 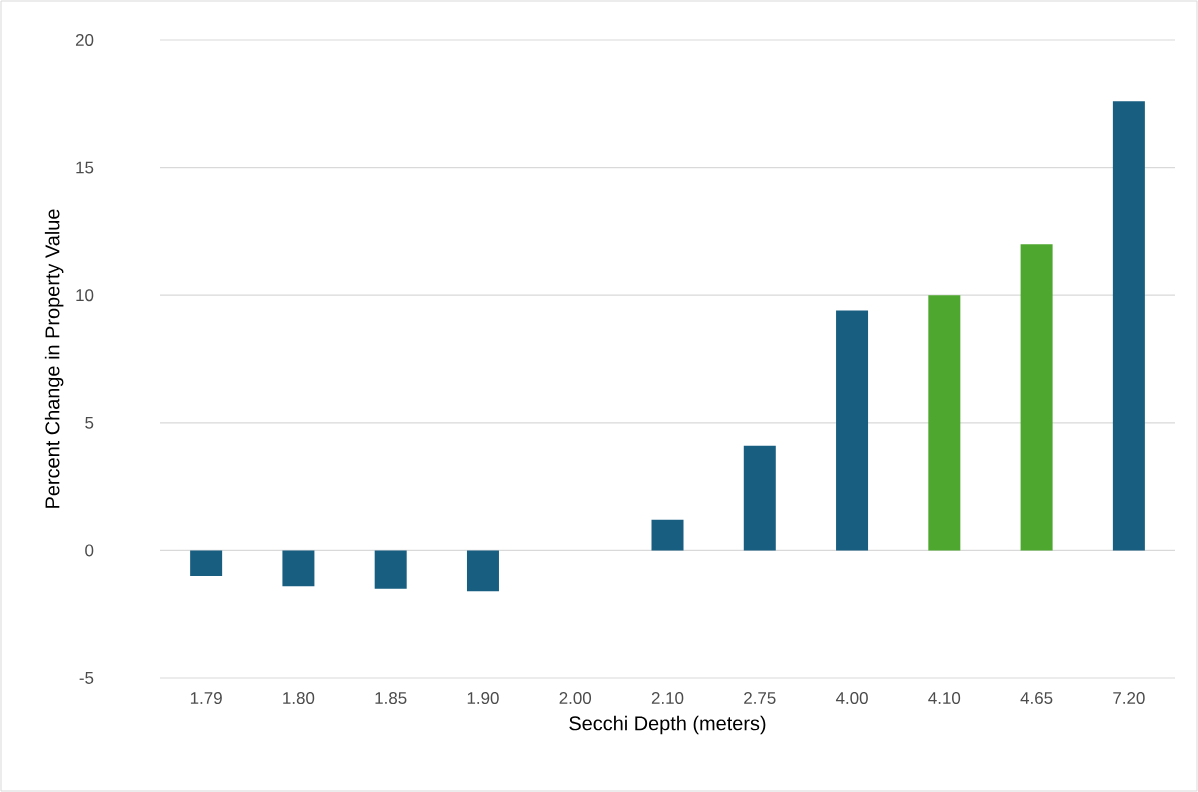 What do you see at coordinates (84, 40) in the screenshot?
I see `y-tick-label: 20` at bounding box center [84, 40].